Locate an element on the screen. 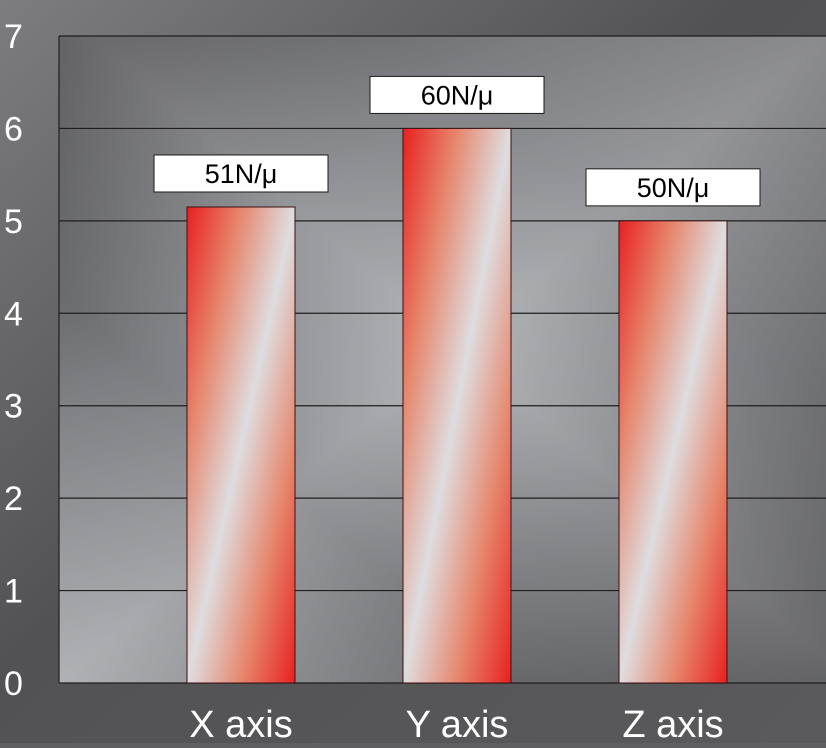 This screenshot has width=826, height=748. data-label-0: 51N/μ is located at coordinates (241, 174).